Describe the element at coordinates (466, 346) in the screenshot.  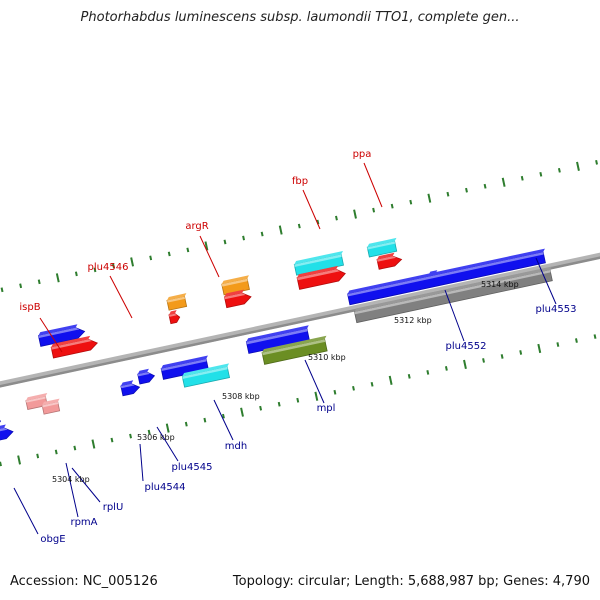
I see `gene-label-plu4552: plu4552` at that location.